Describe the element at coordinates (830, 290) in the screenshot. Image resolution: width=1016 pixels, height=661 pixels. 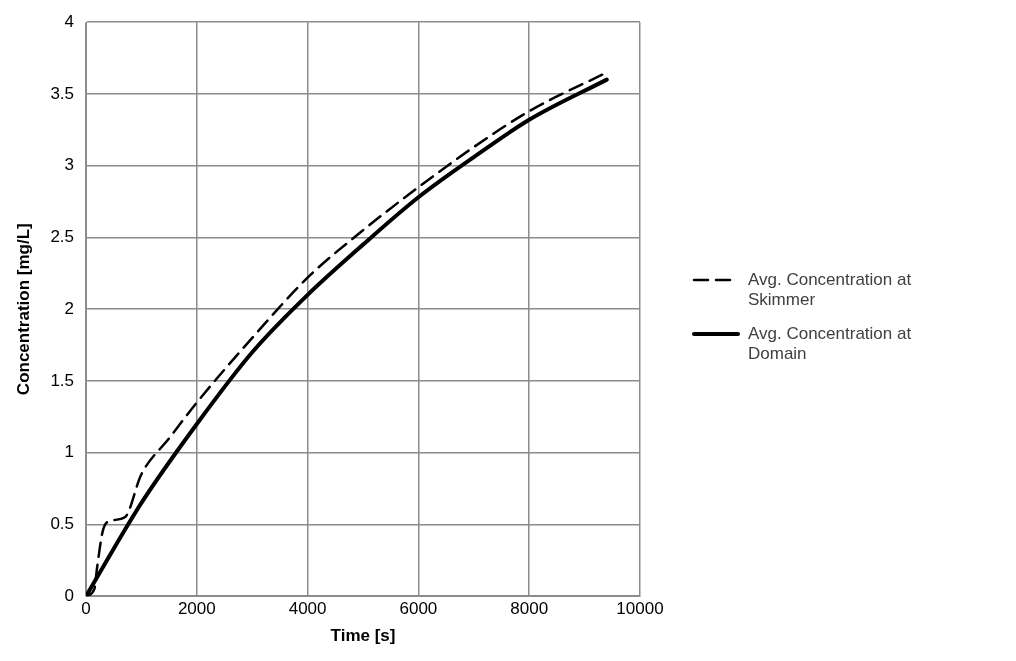
I see `legend-label: Avg. Concentration at Skimmer` at that location.